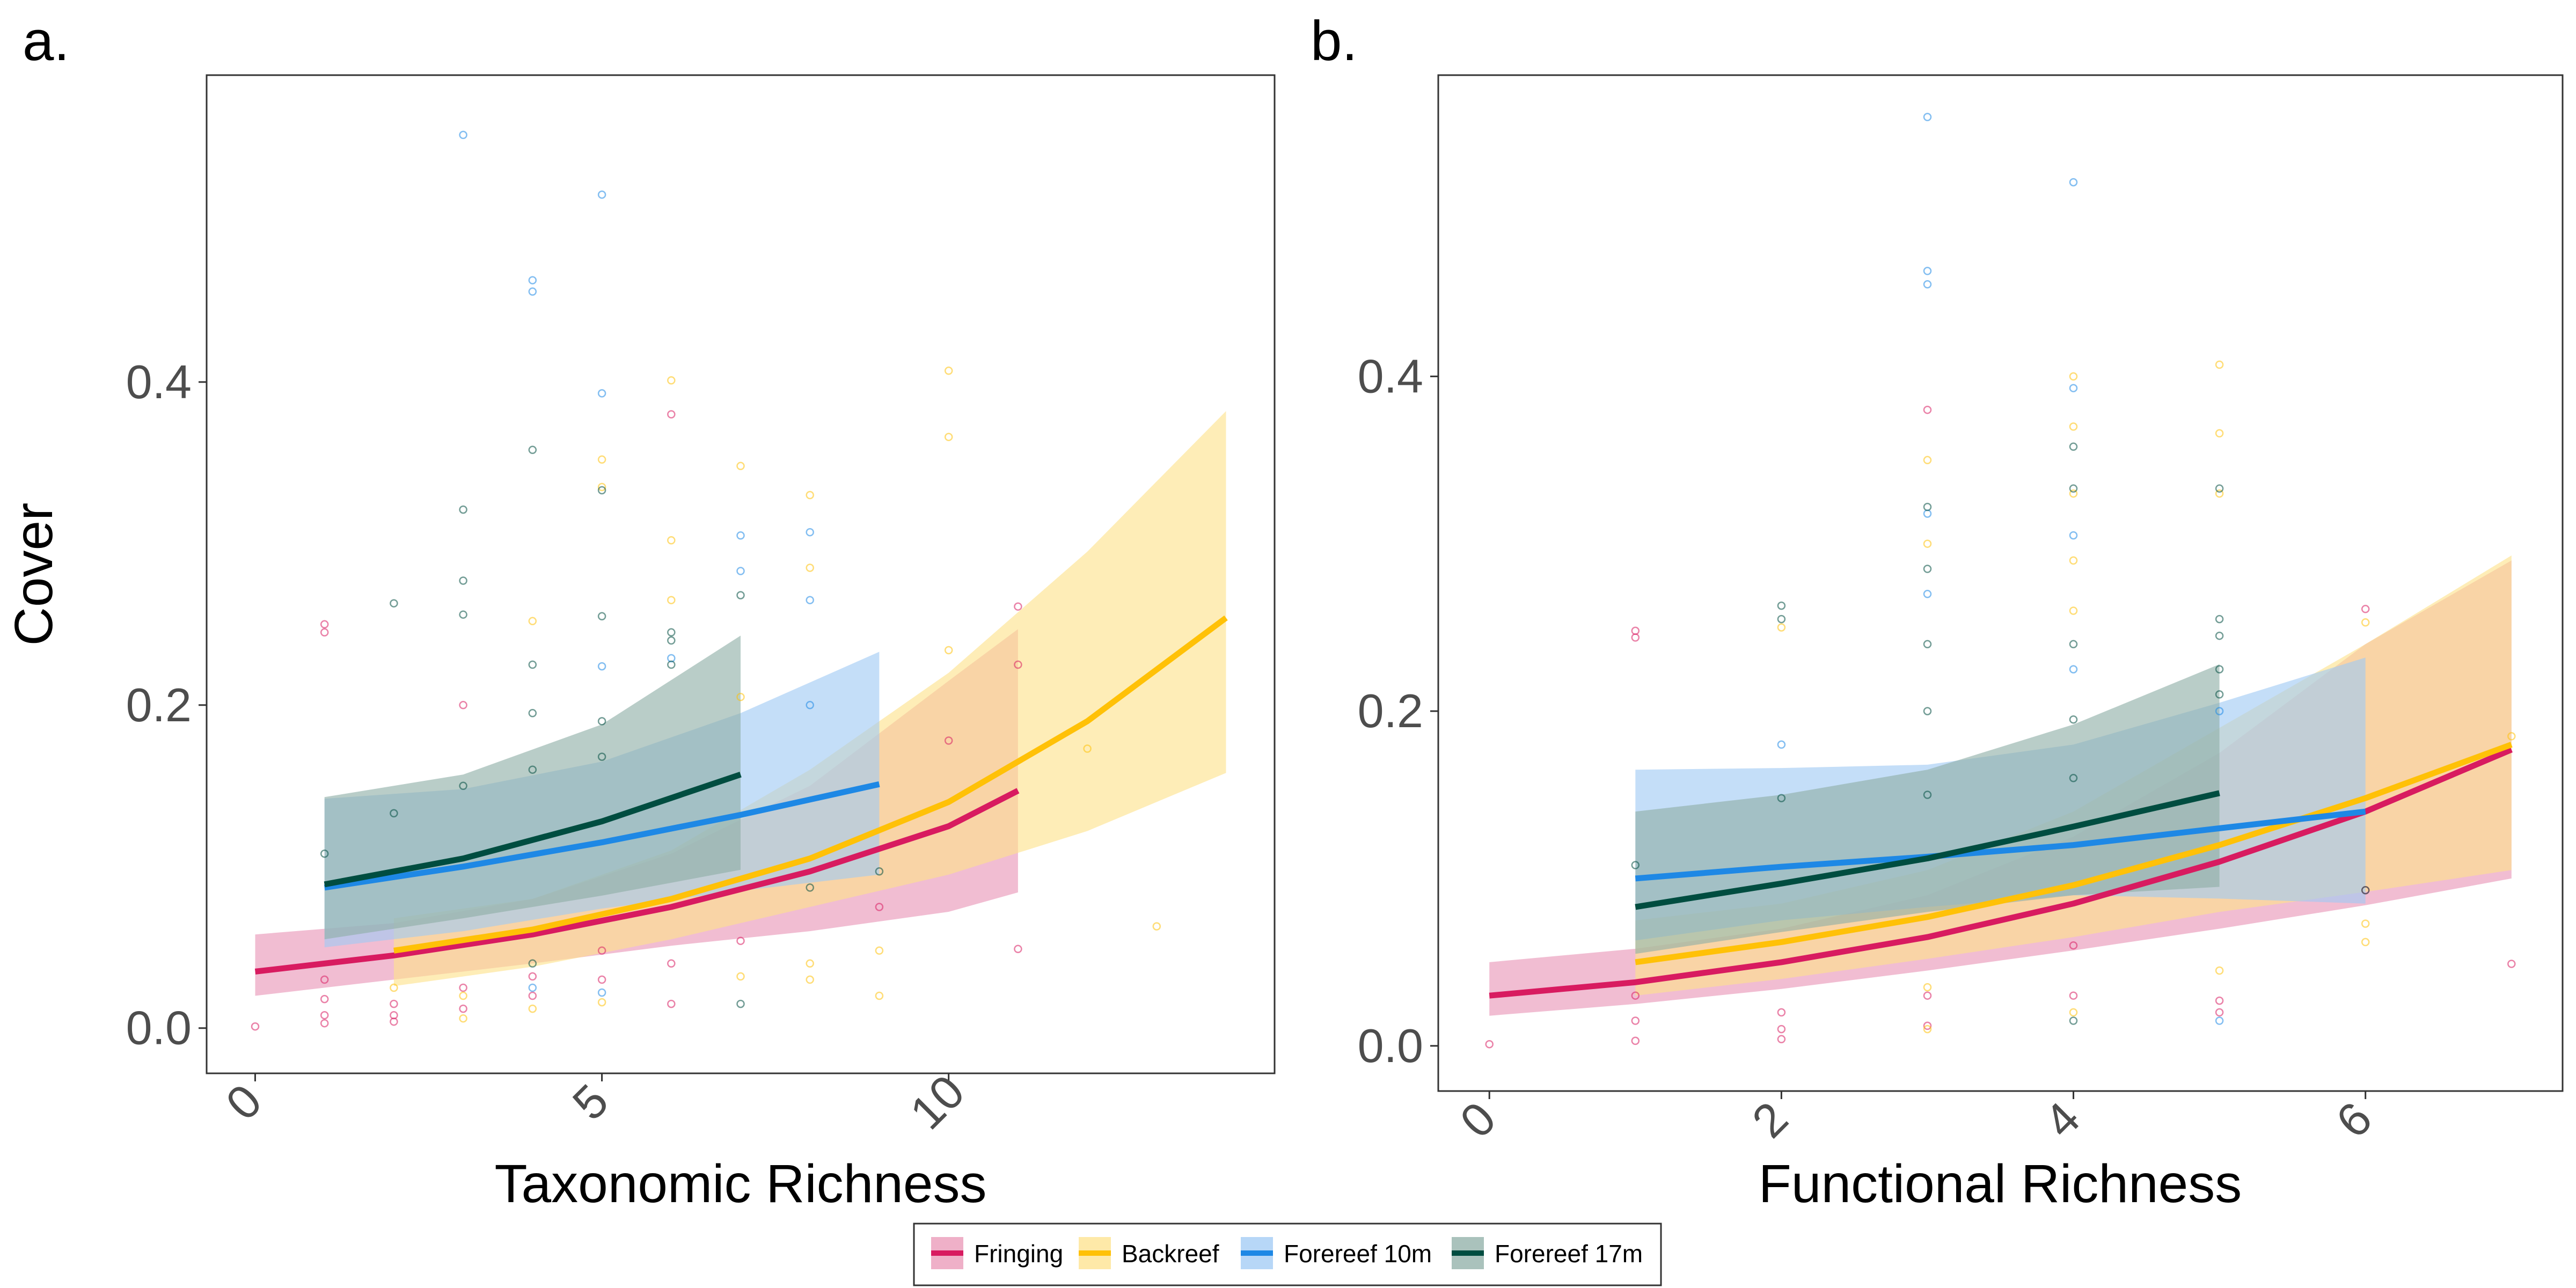 The height and width of the screenshot is (1288, 2576). Describe the element at coordinates (2001, 873) in the screenshot. I see `panel-b-line-fringing` at that location.